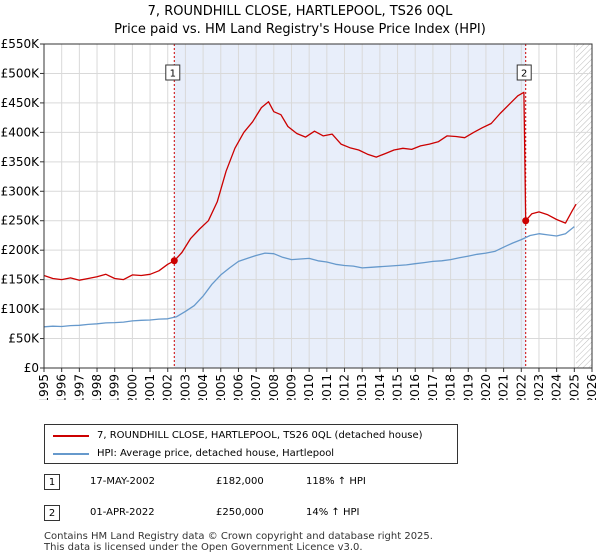  Describe the element at coordinates (345, 387) in the screenshot. I see `x-tick-label: 2012` at that location.